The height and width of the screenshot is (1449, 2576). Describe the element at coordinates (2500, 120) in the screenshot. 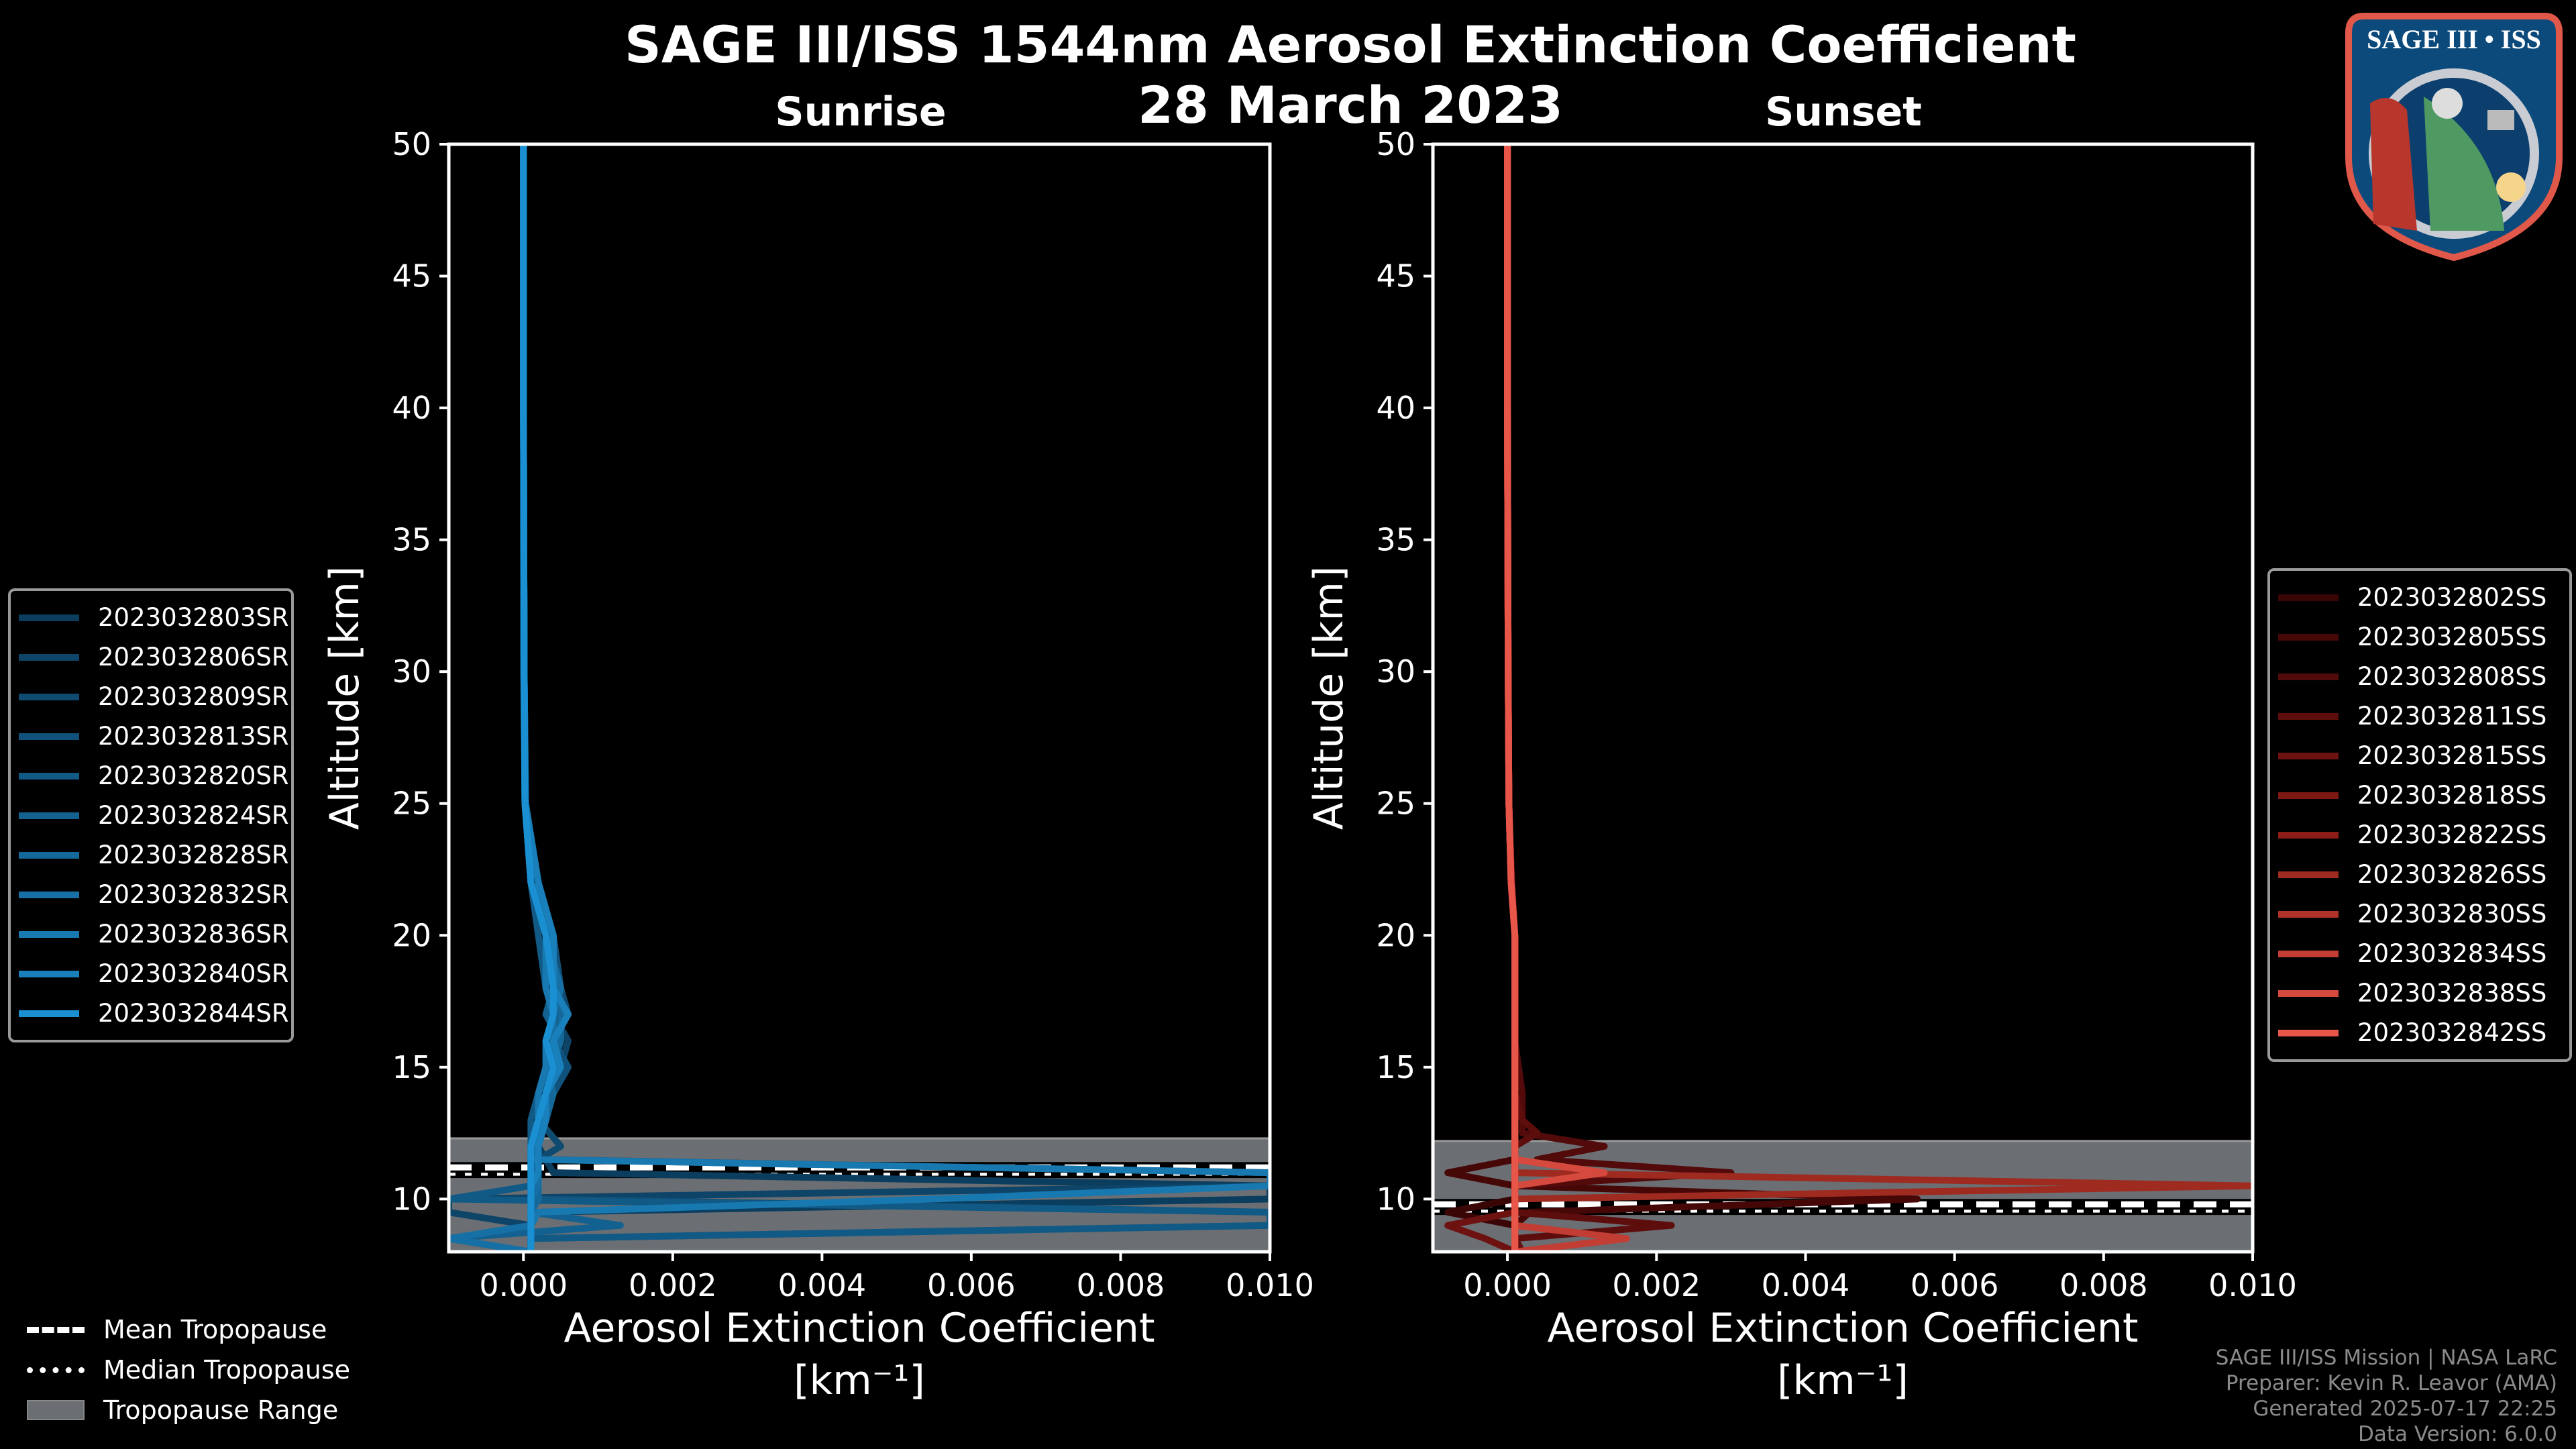

I see `iss-icon` at that location.